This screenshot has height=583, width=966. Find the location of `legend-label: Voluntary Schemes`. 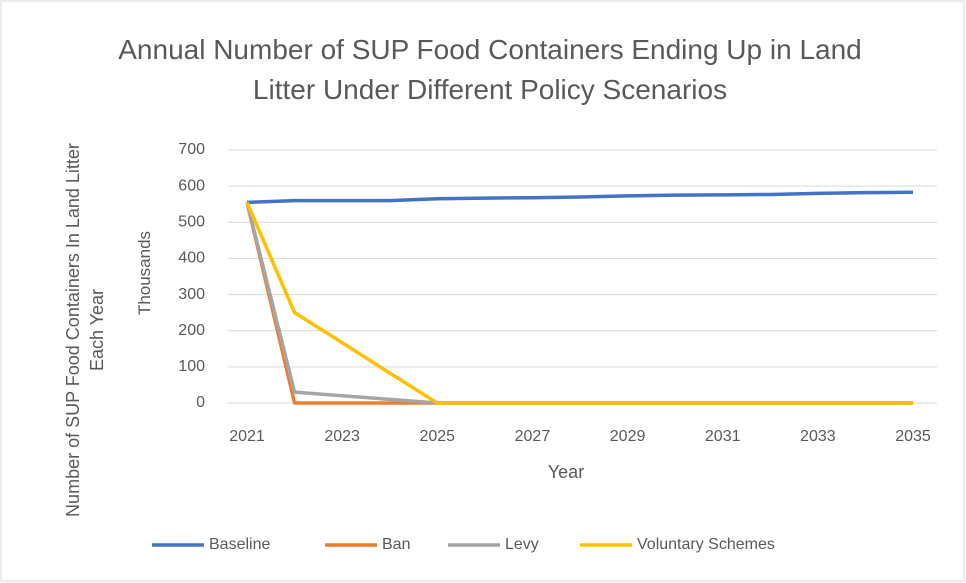

legend-label: Voluntary Schemes is located at coordinates (706, 544).